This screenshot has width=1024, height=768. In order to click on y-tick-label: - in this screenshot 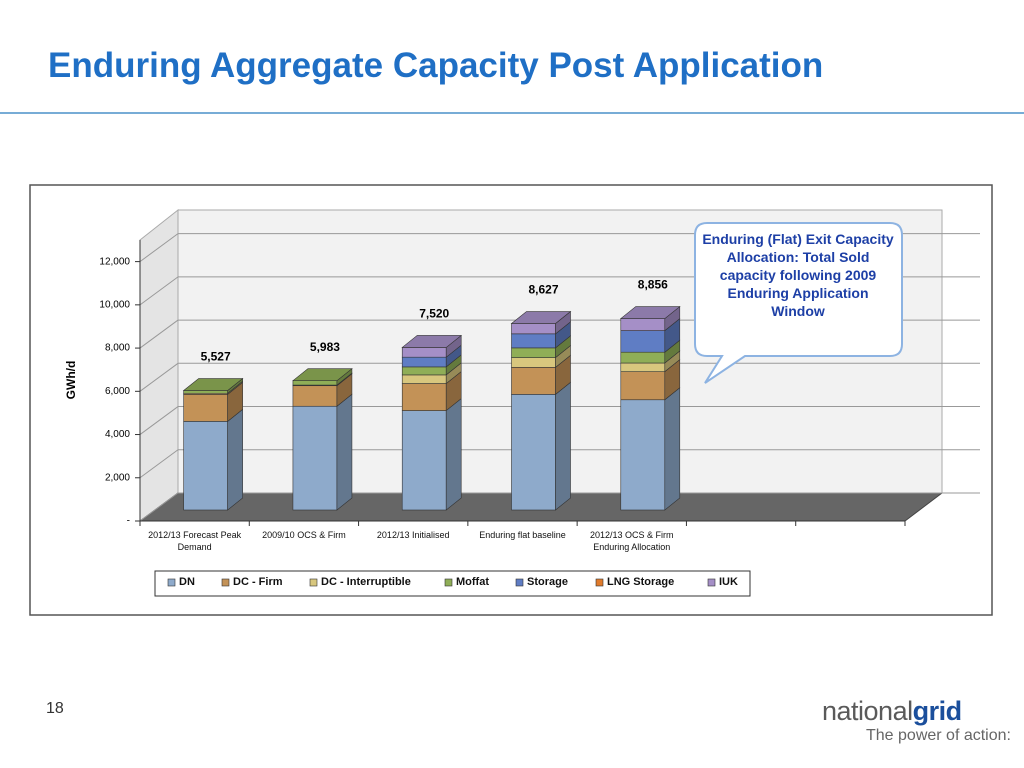, I will do `click(128, 521)`.